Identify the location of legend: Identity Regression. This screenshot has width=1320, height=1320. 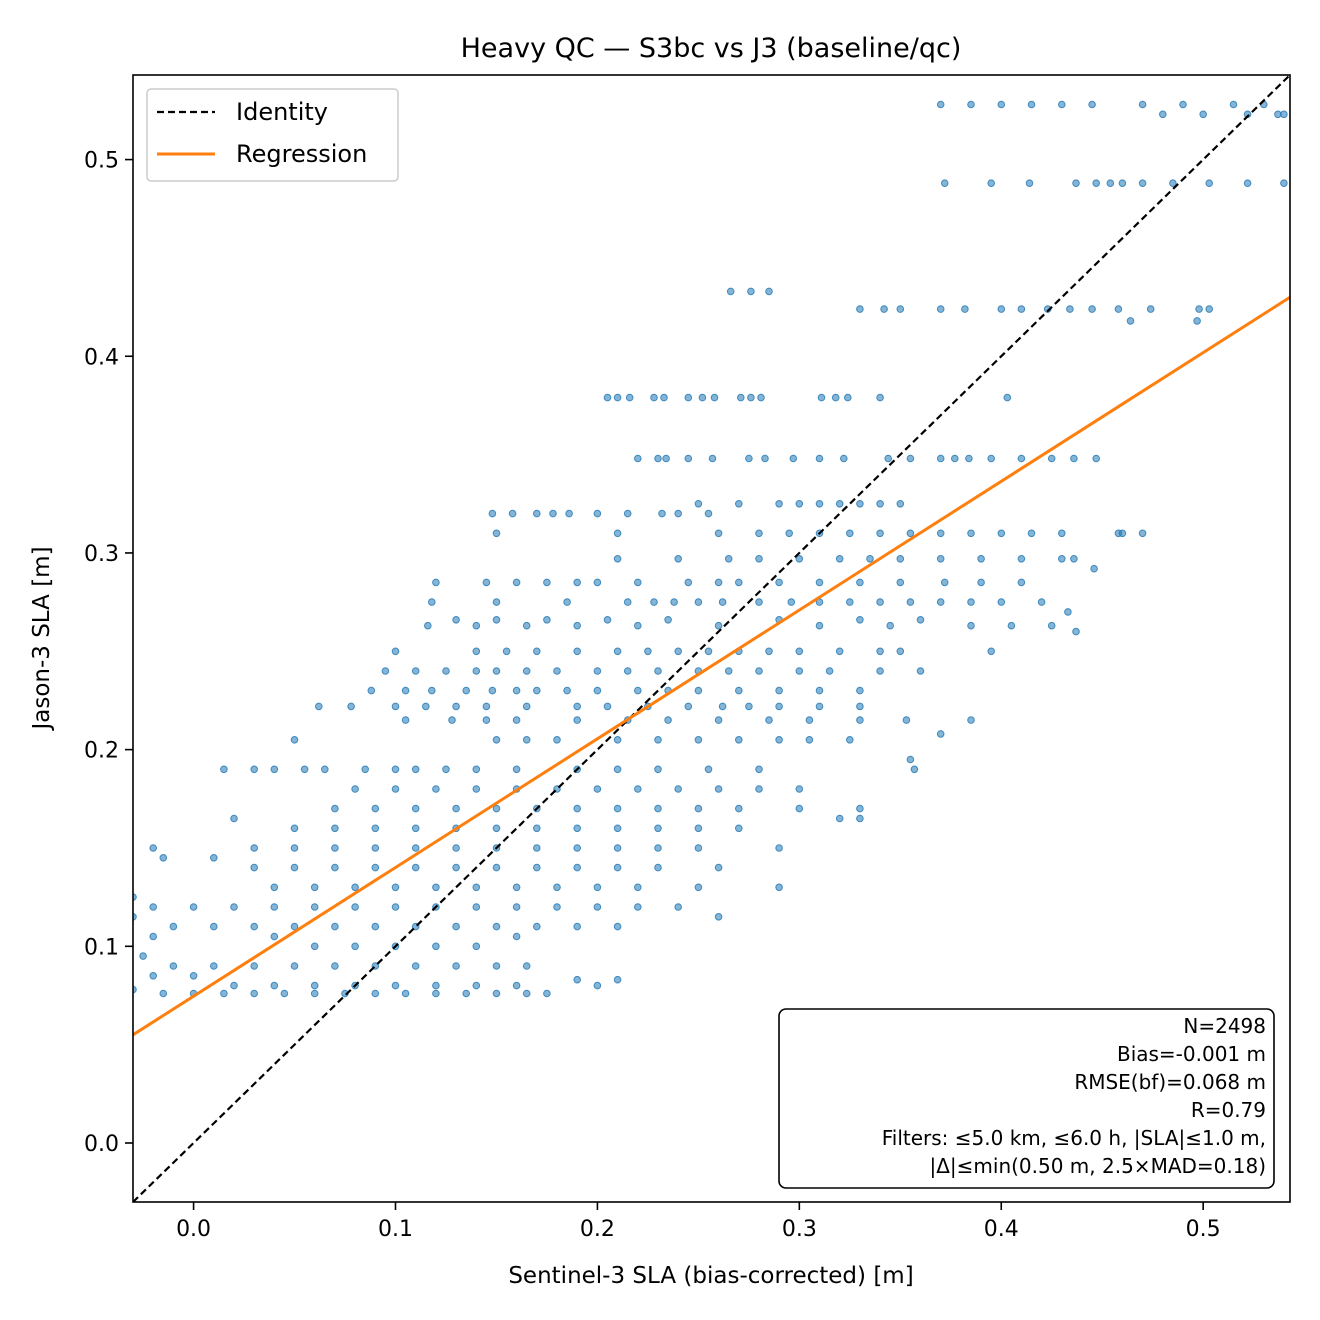
(272, 135).